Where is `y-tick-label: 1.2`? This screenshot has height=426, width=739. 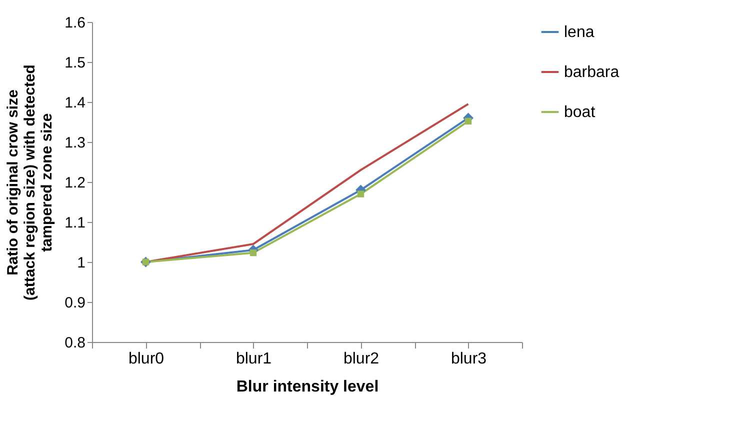 y-tick-label: 1.2 is located at coordinates (75, 183).